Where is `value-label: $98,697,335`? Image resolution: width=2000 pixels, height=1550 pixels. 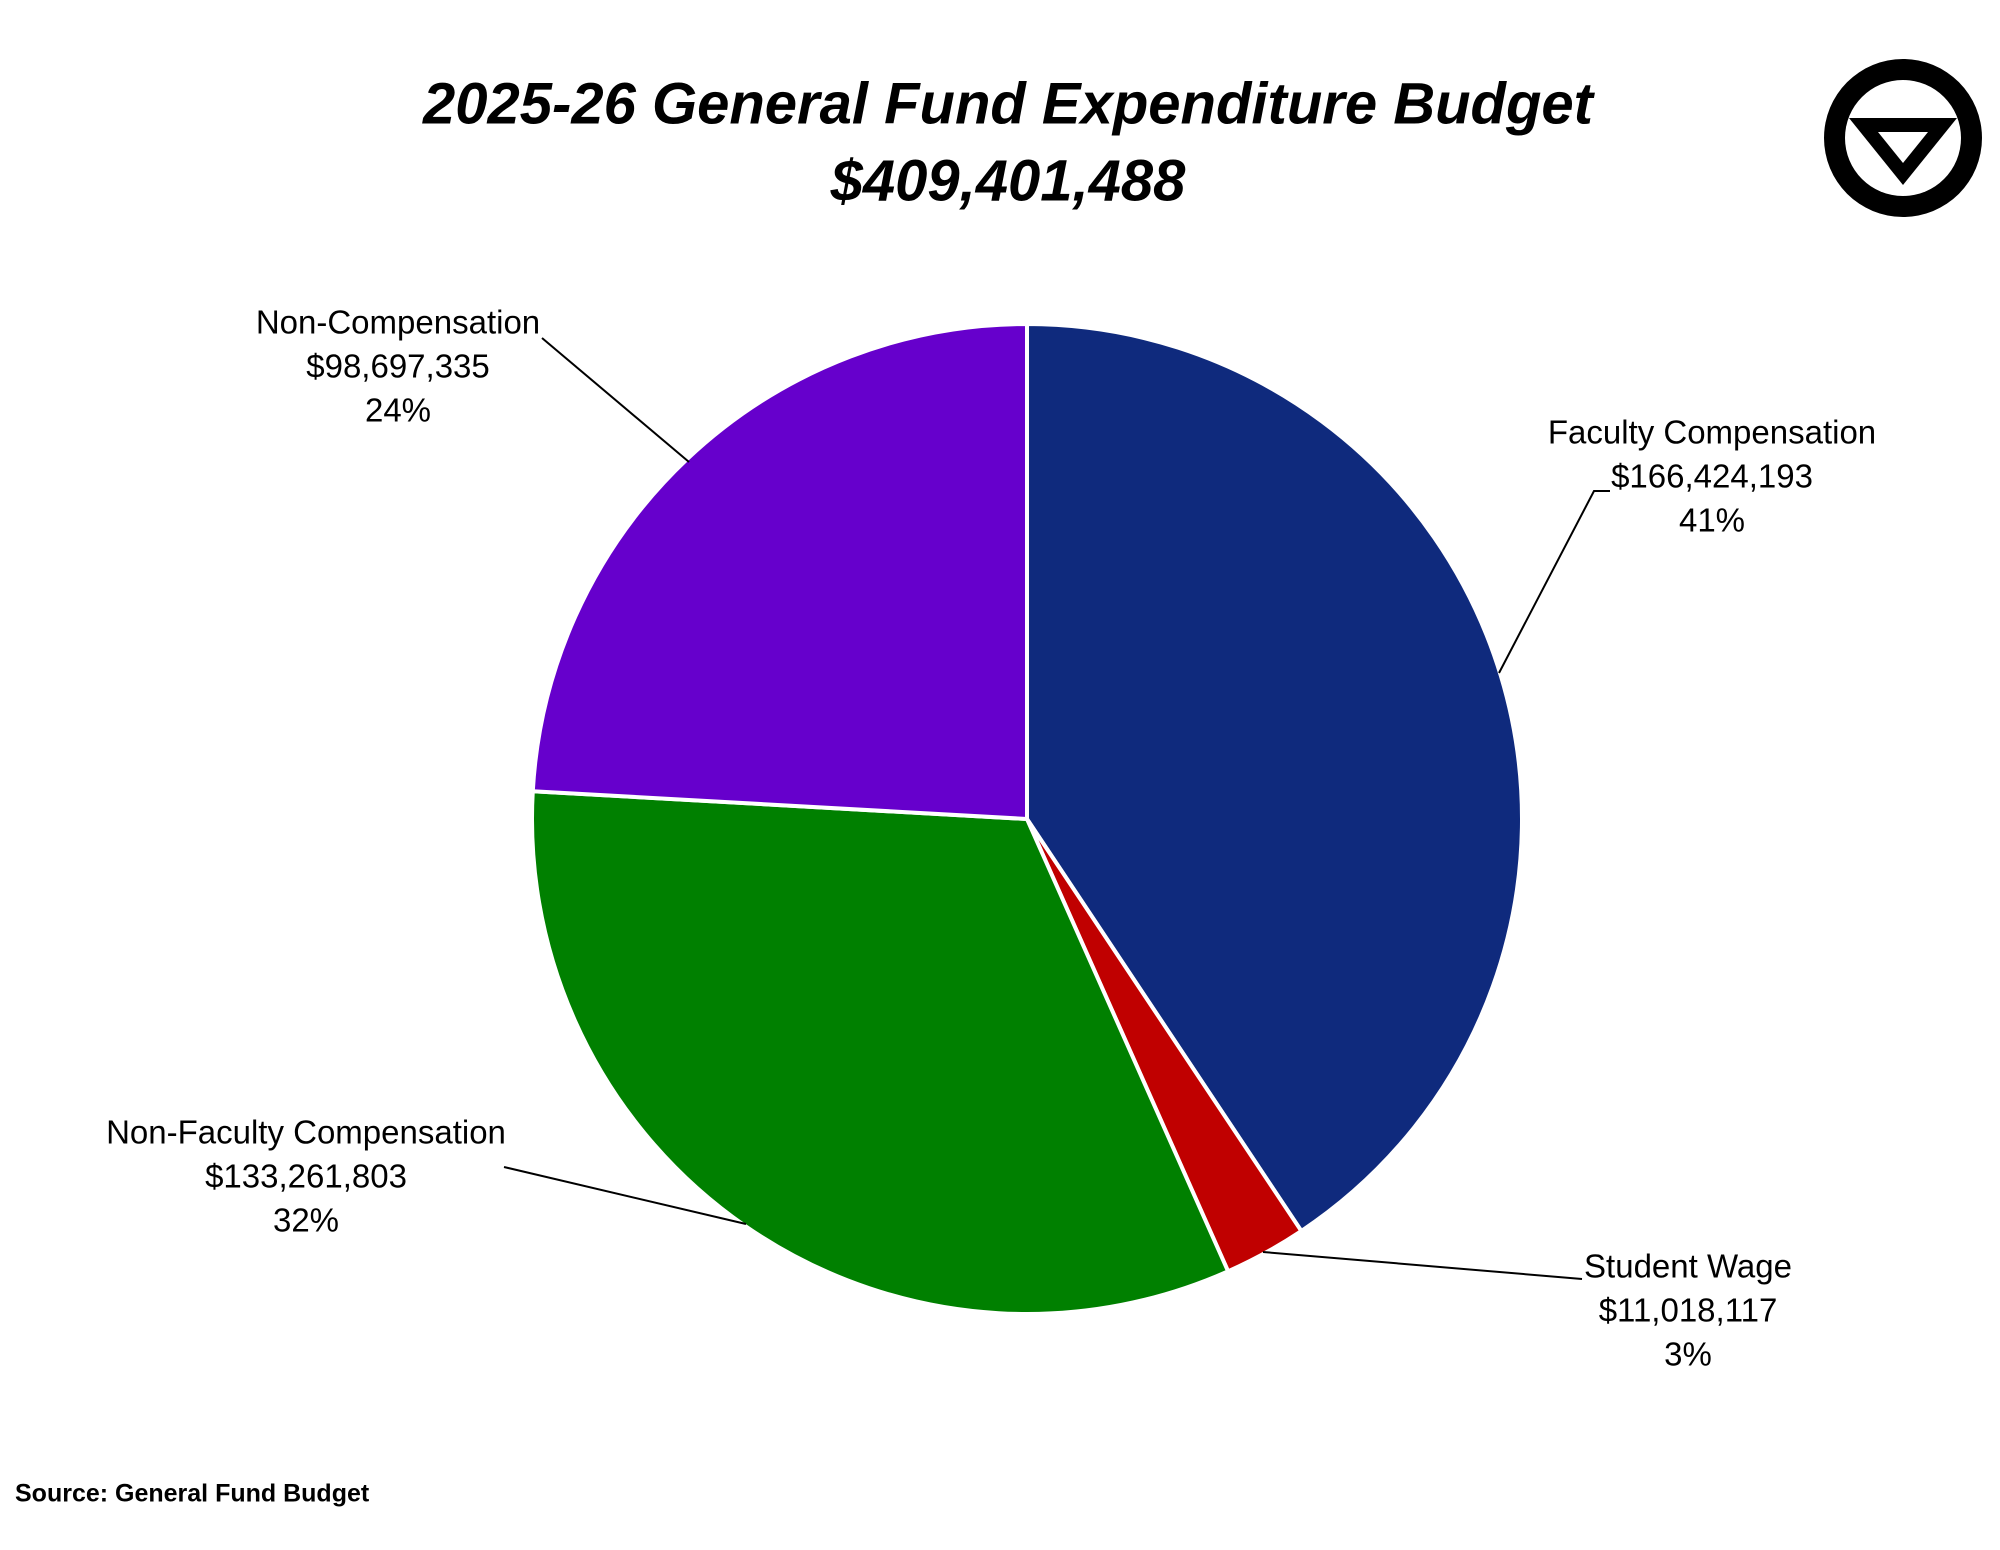 value-label: $98,697,335 is located at coordinates (398, 366).